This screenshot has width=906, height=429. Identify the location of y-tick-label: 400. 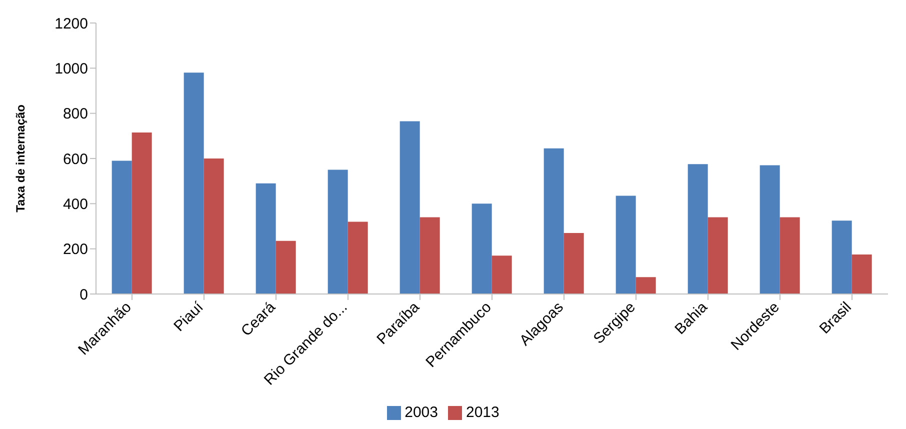
(75, 204).